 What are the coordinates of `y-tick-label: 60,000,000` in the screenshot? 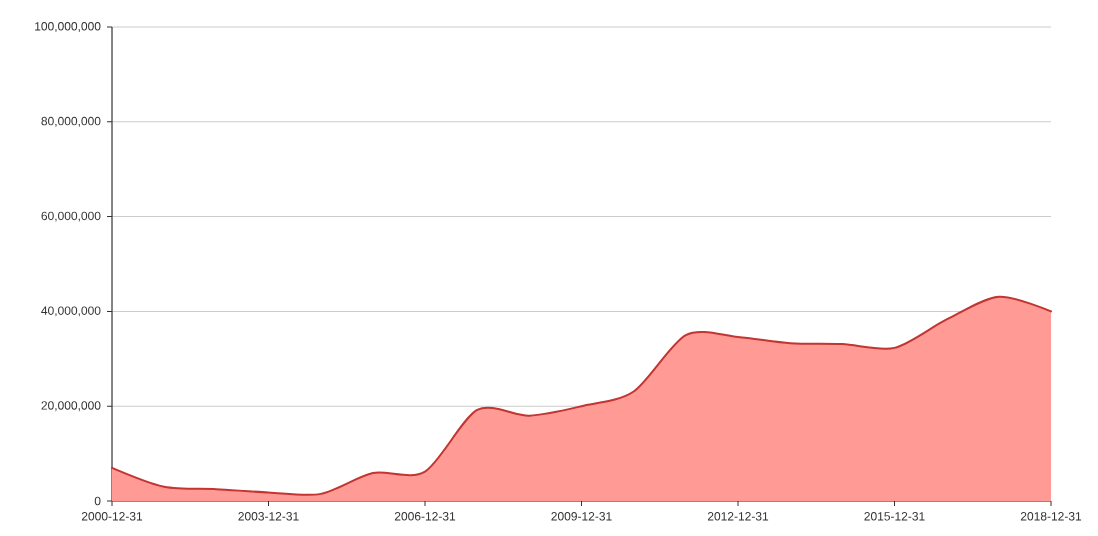 It's located at (71, 216).